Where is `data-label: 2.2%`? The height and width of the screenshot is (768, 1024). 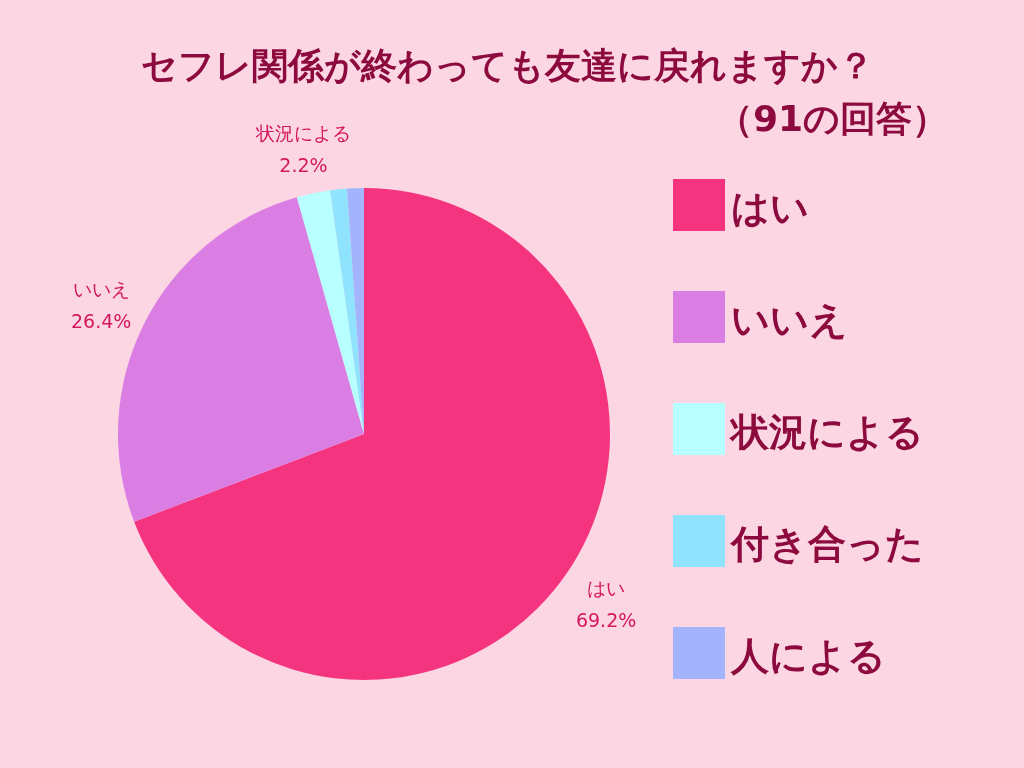 data-label: 2.2% is located at coordinates (303, 165).